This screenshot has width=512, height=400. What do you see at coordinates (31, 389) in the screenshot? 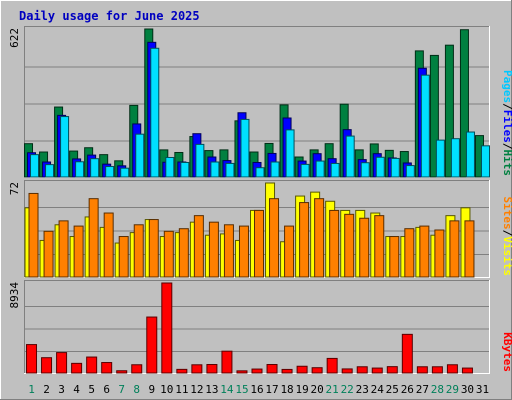
I see `x-tick-label: 1` at bounding box center [31, 389].